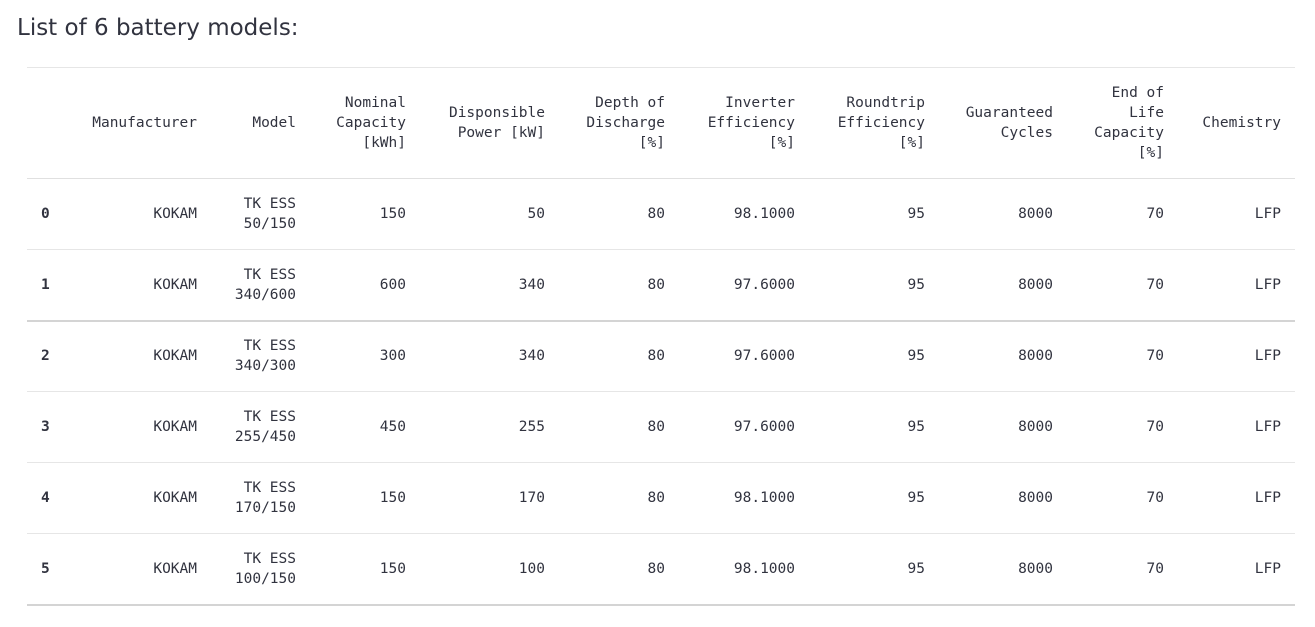  I want to click on column-header-inverter-efficiency: Inverter Efficiency [%], so click(744, 123).